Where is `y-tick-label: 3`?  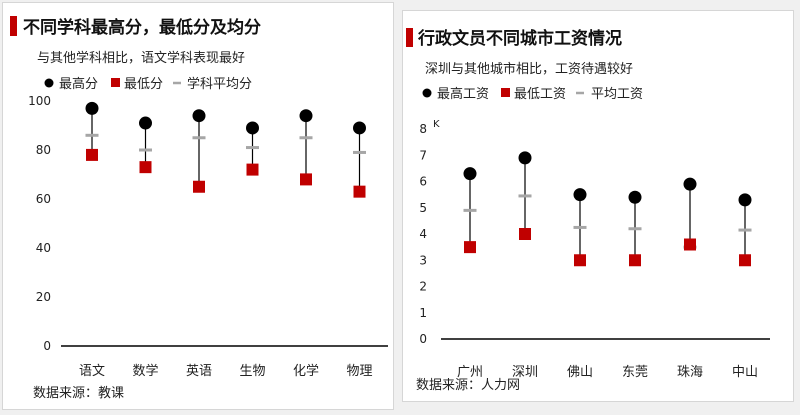 y-tick-label: 3 is located at coordinates (423, 260).